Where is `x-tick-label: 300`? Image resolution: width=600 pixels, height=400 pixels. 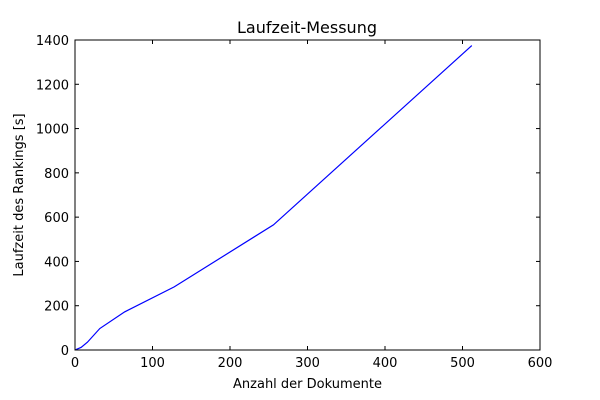
x-tick-label: 300 is located at coordinates (307, 363).